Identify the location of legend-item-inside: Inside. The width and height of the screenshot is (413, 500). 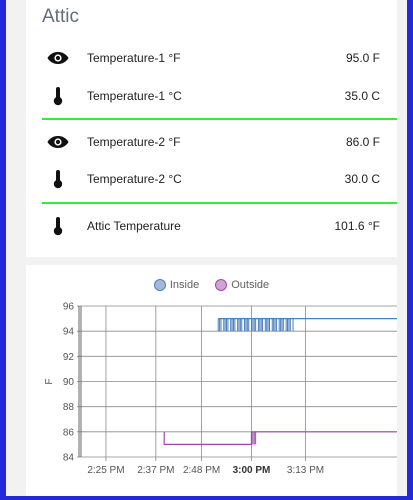
(176, 285).